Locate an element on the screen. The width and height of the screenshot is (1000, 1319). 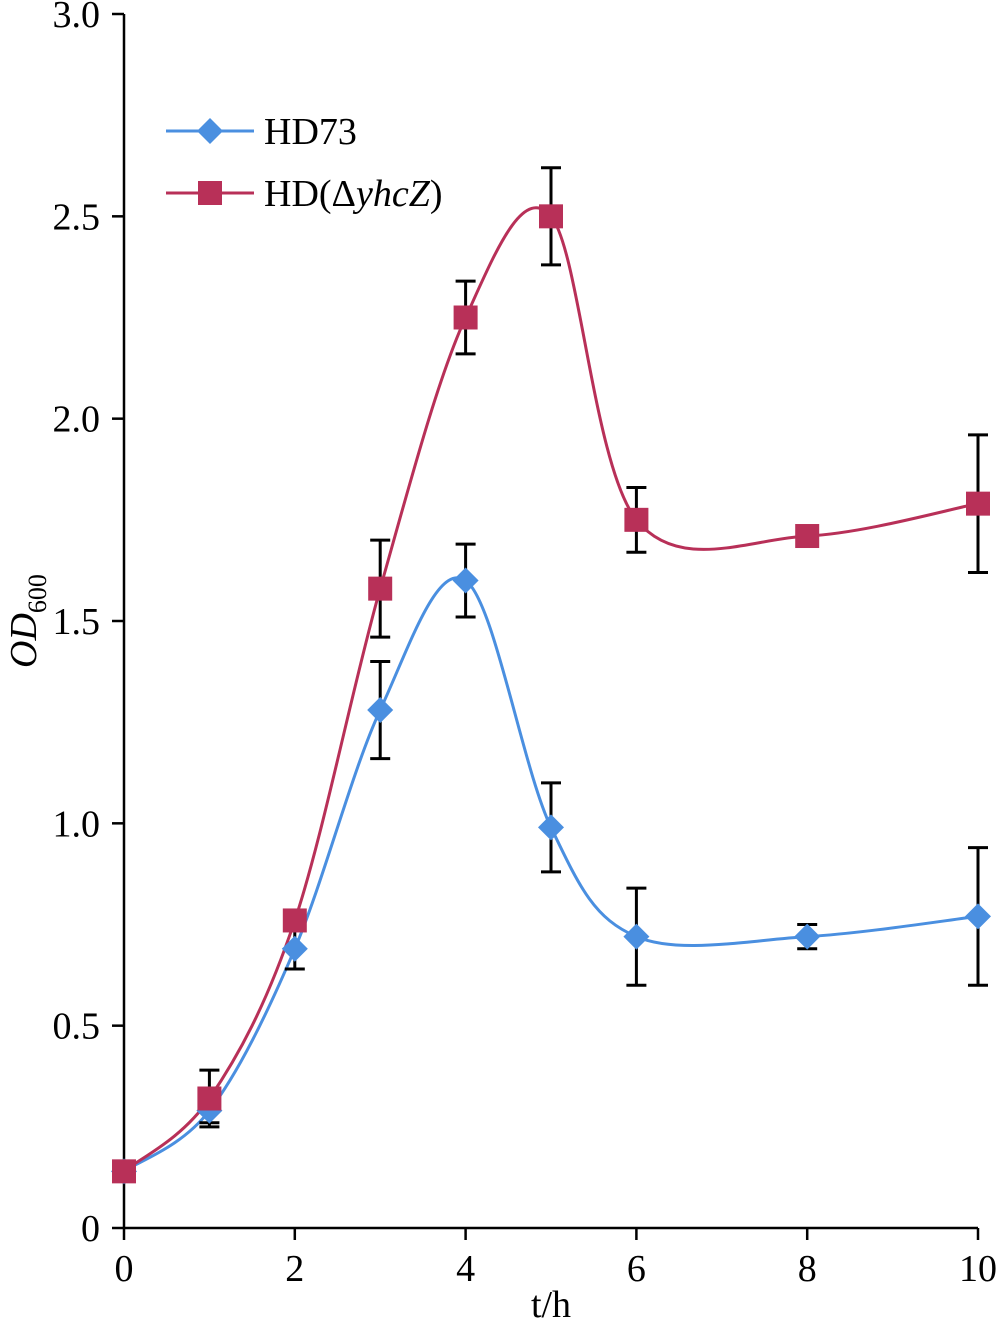
y-axis-title: OD600 is located at coordinates (27, 621).